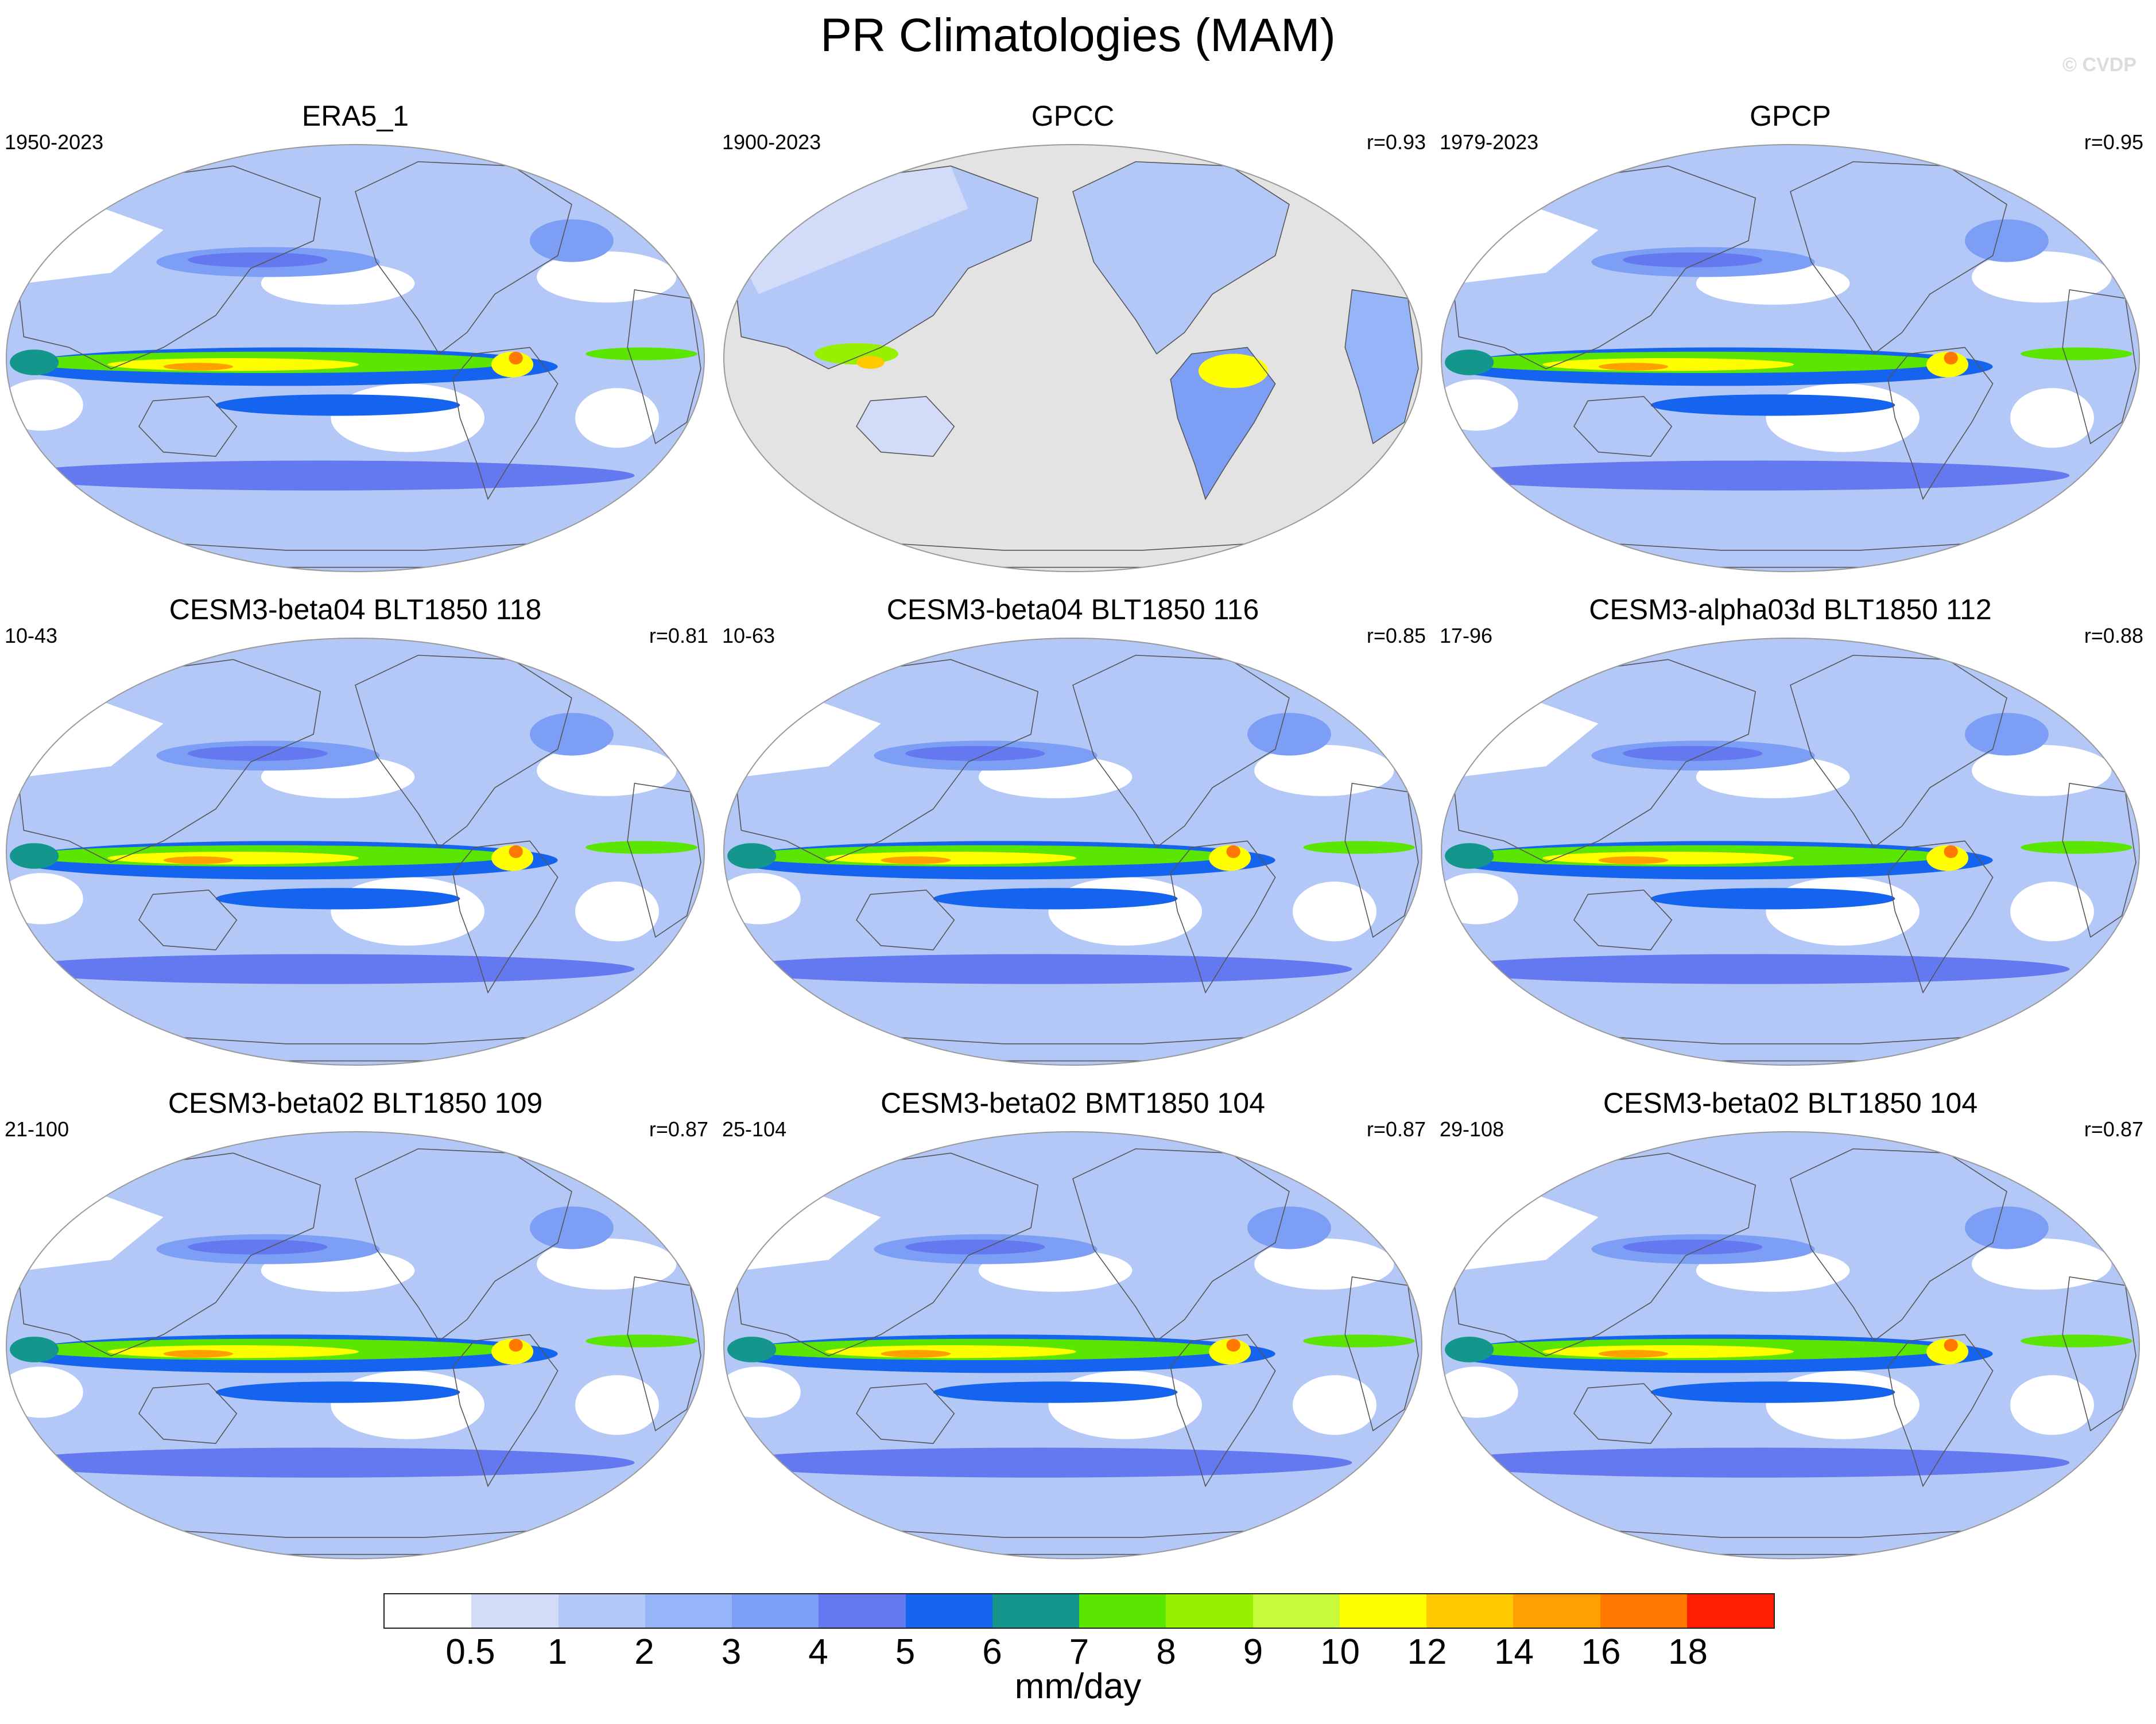  Describe the element at coordinates (905, 427) in the screenshot. I see `land-precip-australia` at that location.